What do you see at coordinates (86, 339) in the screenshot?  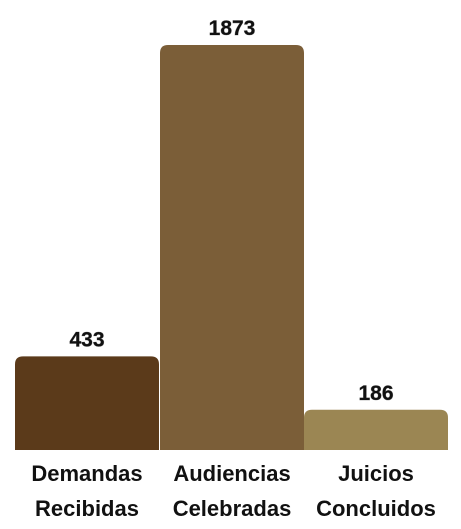 I see `bar-value-label-1: 433` at bounding box center [86, 339].